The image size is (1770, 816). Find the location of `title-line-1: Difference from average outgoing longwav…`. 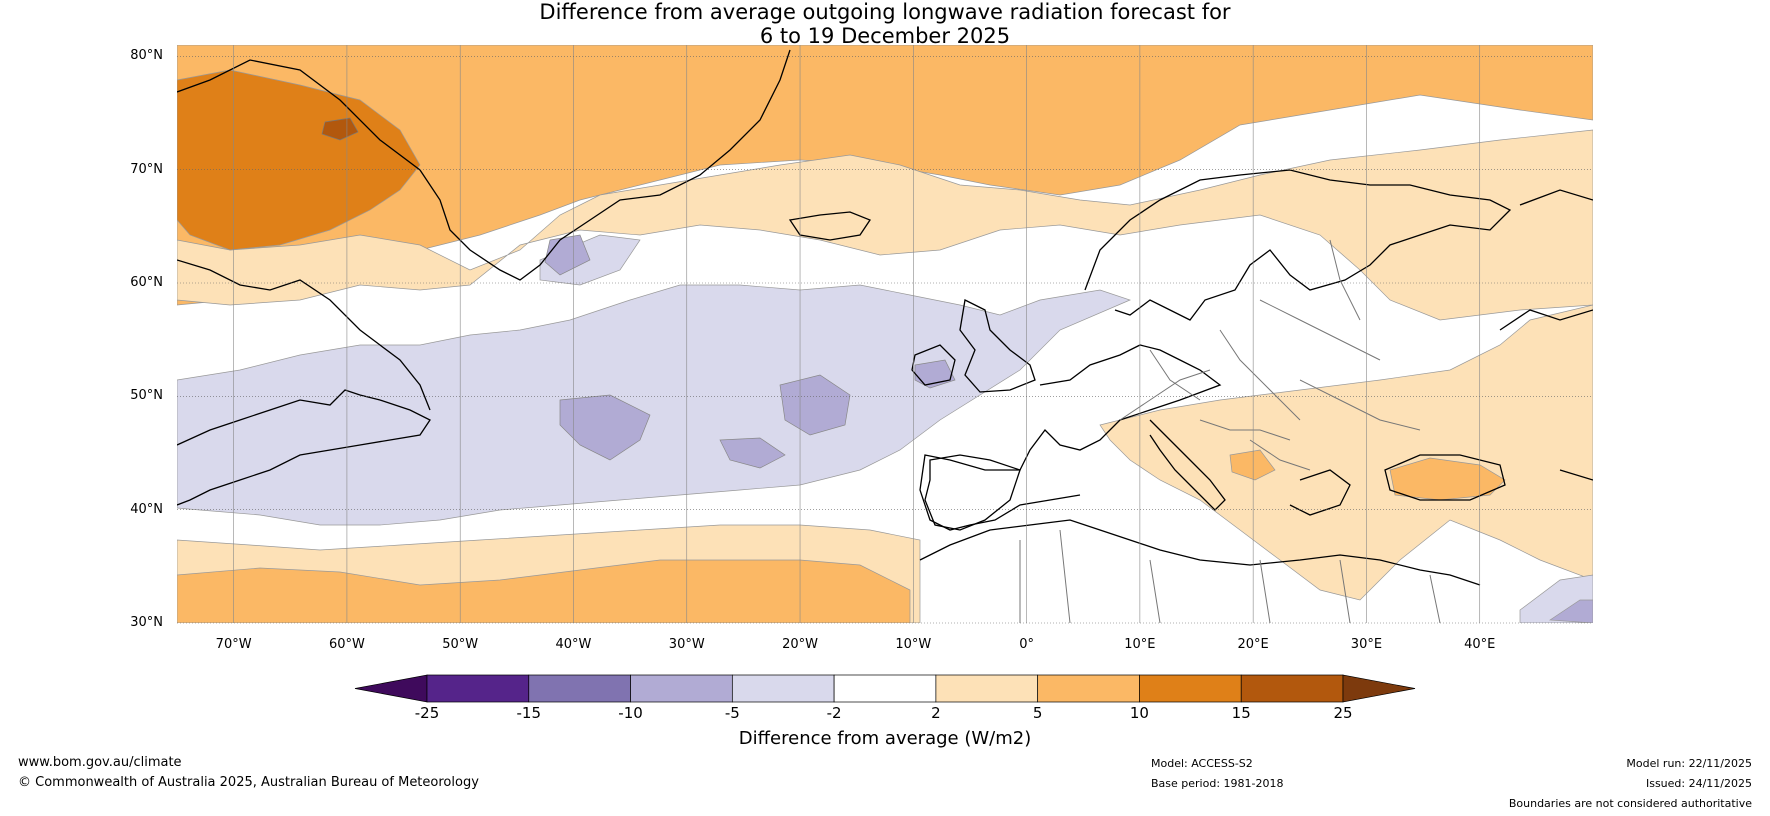

title-line-1: Difference from average outgoing longwav… is located at coordinates (885, 12).